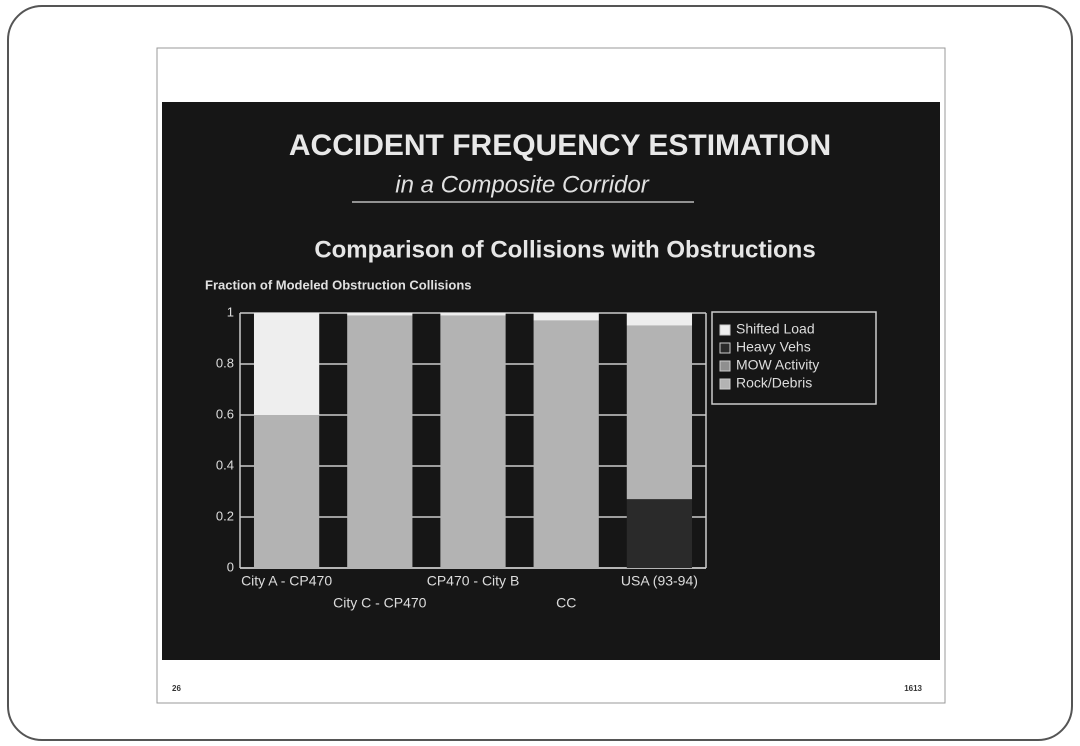 This screenshot has width=1080, height=746. I want to click on legend-label: Shifted Load, so click(775, 329).